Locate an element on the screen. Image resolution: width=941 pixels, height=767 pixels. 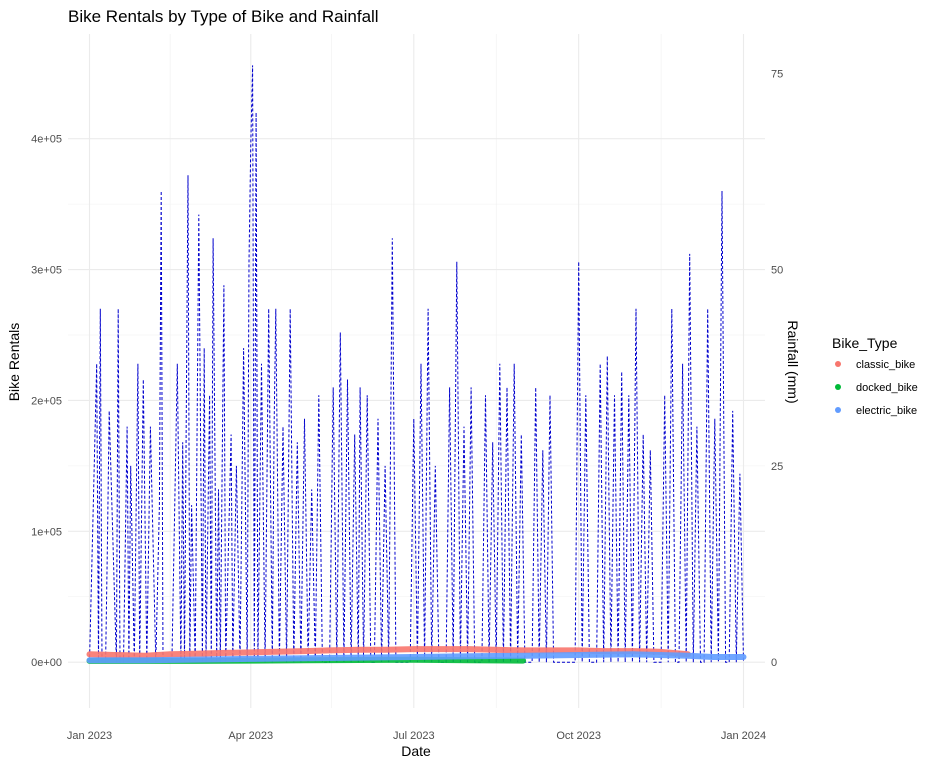
y2-tick-label: 50 is located at coordinates (777, 271).